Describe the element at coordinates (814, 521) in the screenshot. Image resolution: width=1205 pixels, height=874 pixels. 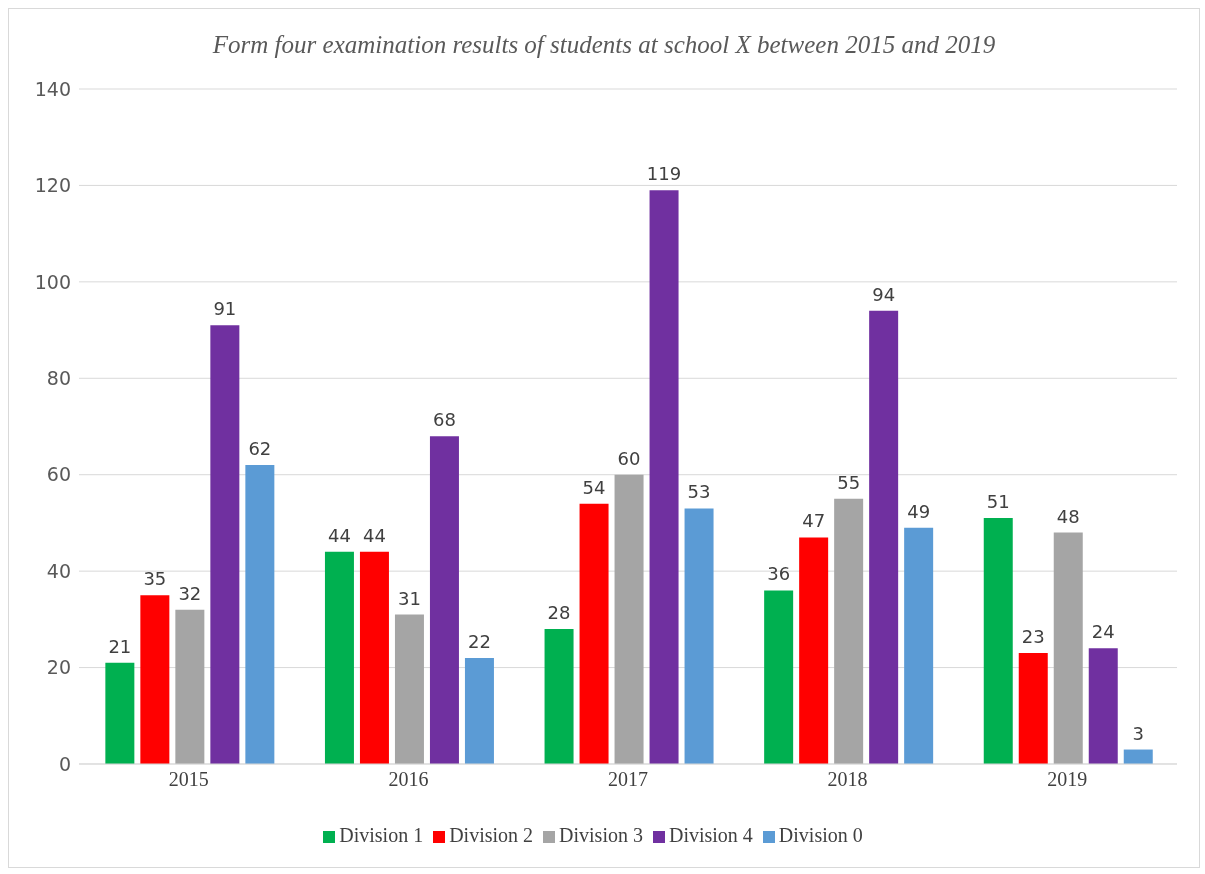
I see `data-label: 47` at that location.